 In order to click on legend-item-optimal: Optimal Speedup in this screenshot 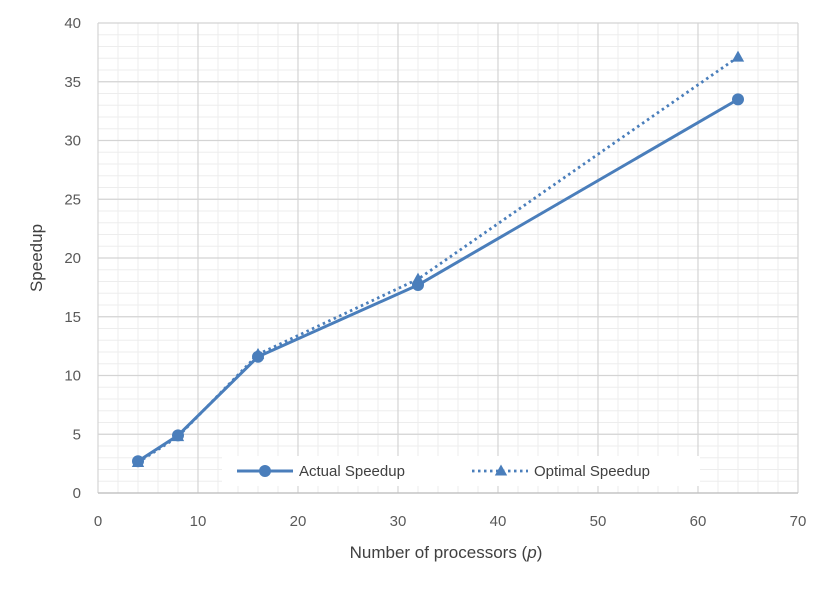, I will do `click(561, 471)`.